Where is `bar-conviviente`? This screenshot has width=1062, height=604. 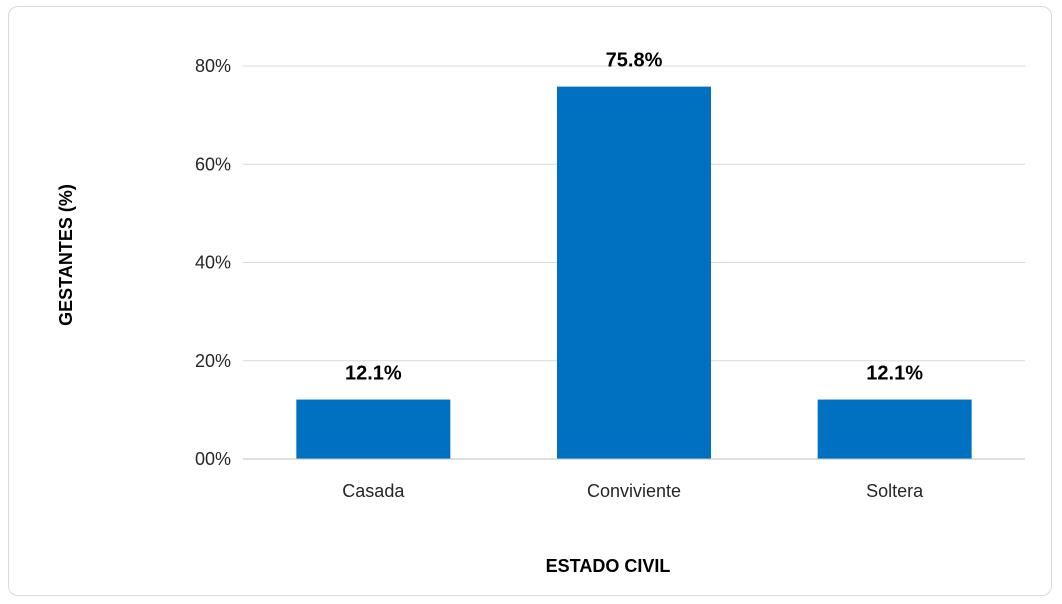
bar-conviviente is located at coordinates (634, 272).